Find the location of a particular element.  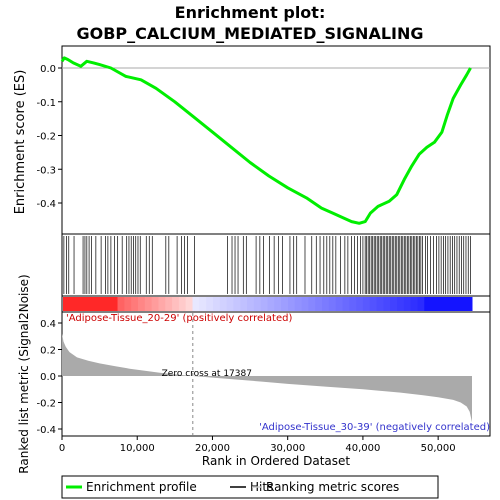

x-tick-label: 30,000 is located at coordinates (287, 448).